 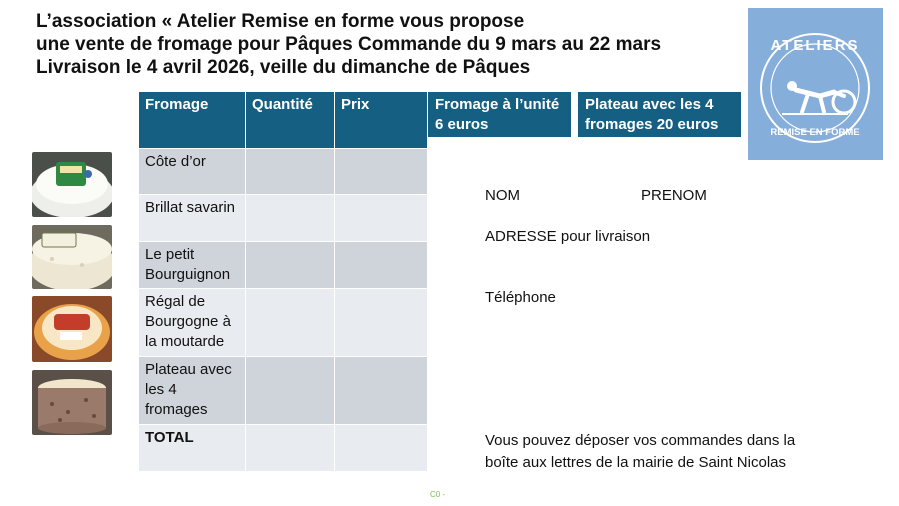 What do you see at coordinates (192, 322) in the screenshot?
I see `cheese-name: Régal de Bourgogne à la moutarde` at bounding box center [192, 322].